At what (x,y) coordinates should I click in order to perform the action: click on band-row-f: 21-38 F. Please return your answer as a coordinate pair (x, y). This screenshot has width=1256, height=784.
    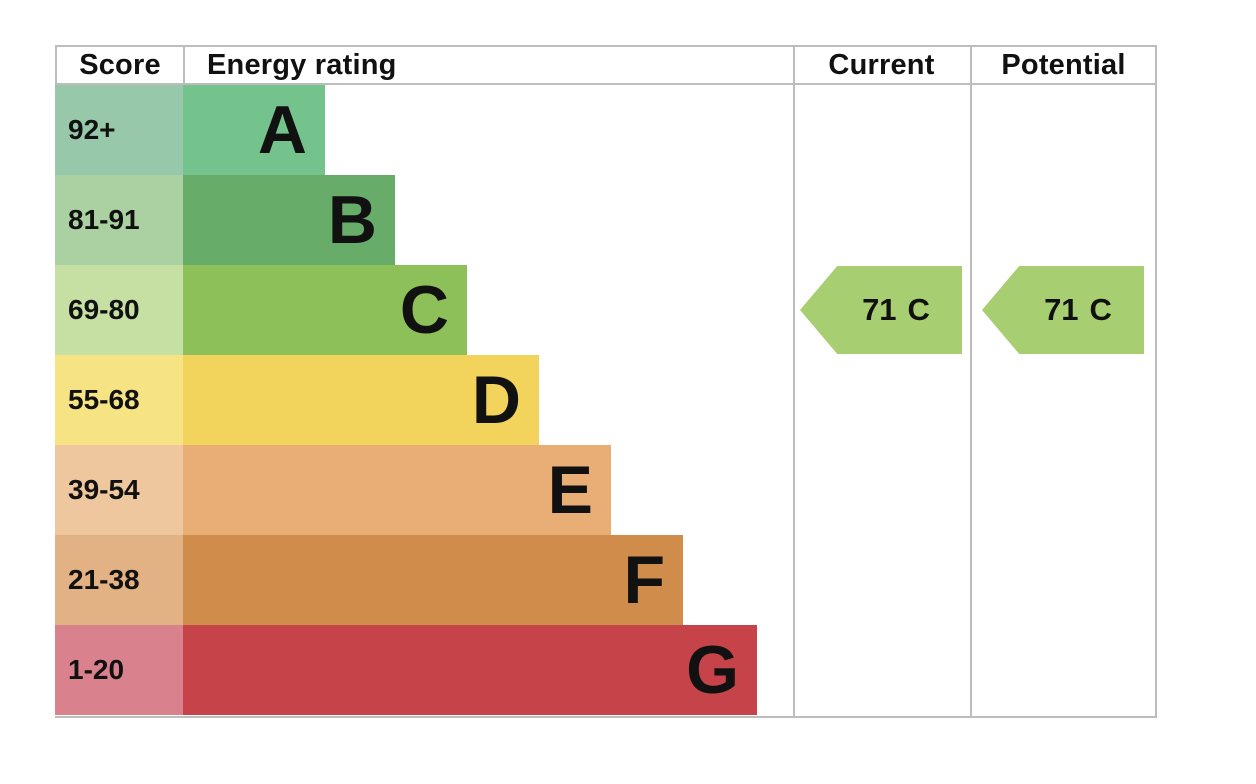
    Looking at the image, I should click on (424, 580).